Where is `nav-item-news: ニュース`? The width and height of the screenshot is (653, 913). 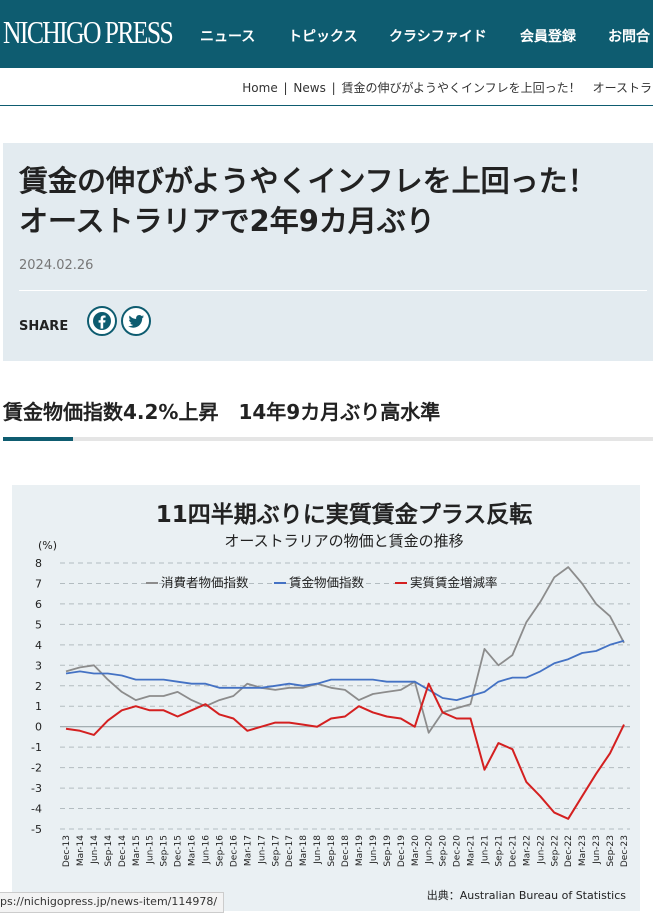 nav-item-news: ニュース is located at coordinates (228, 37).